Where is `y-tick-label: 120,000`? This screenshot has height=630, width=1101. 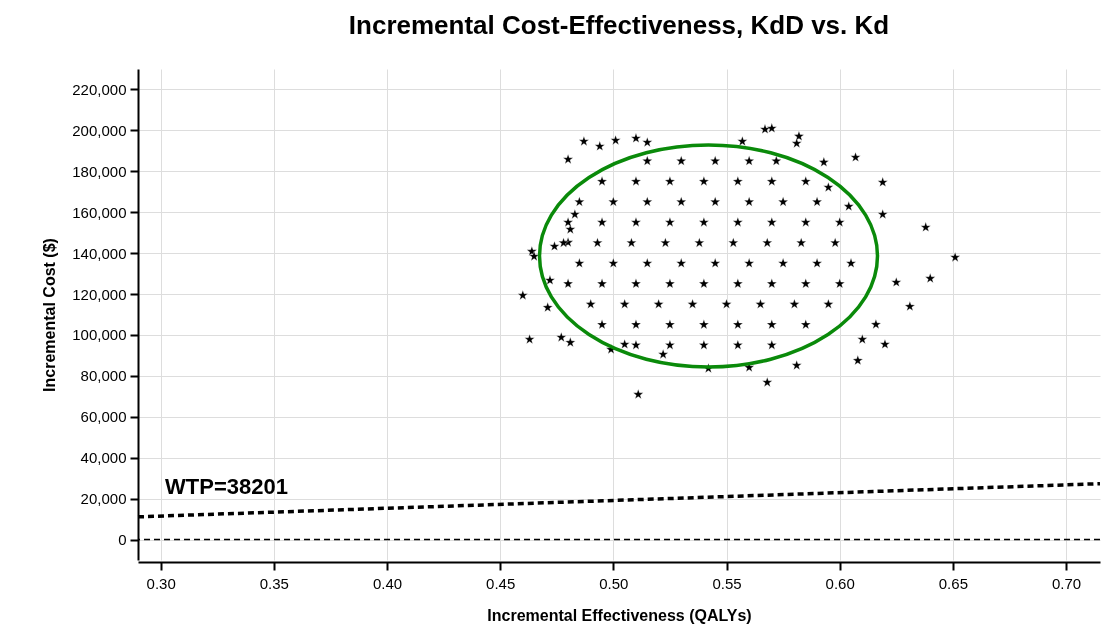 y-tick-label: 120,000 is located at coordinates (99, 294).